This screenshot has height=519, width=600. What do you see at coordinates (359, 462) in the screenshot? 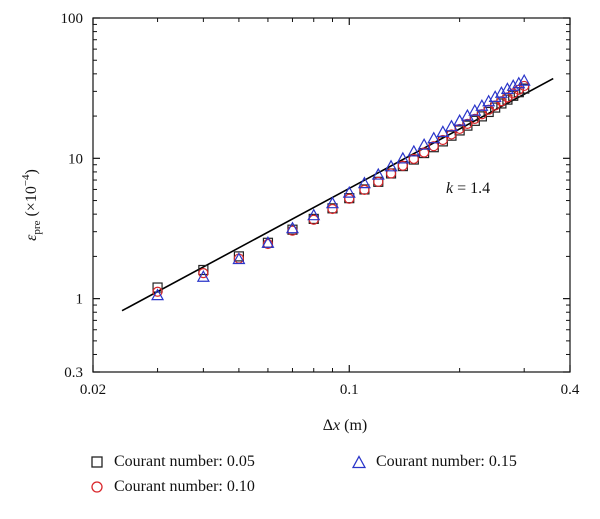
I see `triangle-marker-icon` at bounding box center [359, 462].